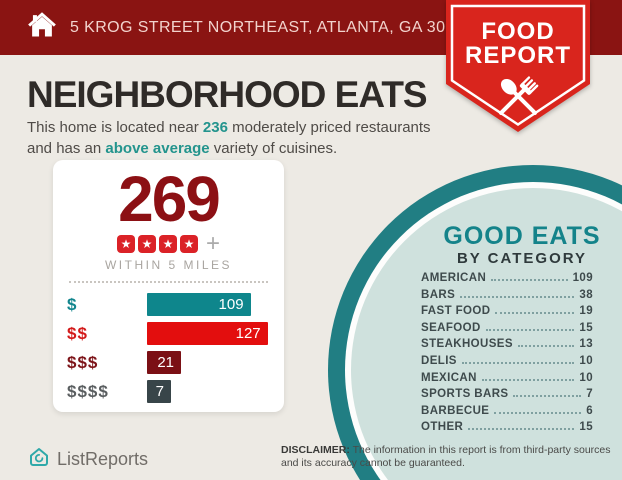 This screenshot has height=480, width=622. I want to click on price-bar-value: 21, so click(165, 363).